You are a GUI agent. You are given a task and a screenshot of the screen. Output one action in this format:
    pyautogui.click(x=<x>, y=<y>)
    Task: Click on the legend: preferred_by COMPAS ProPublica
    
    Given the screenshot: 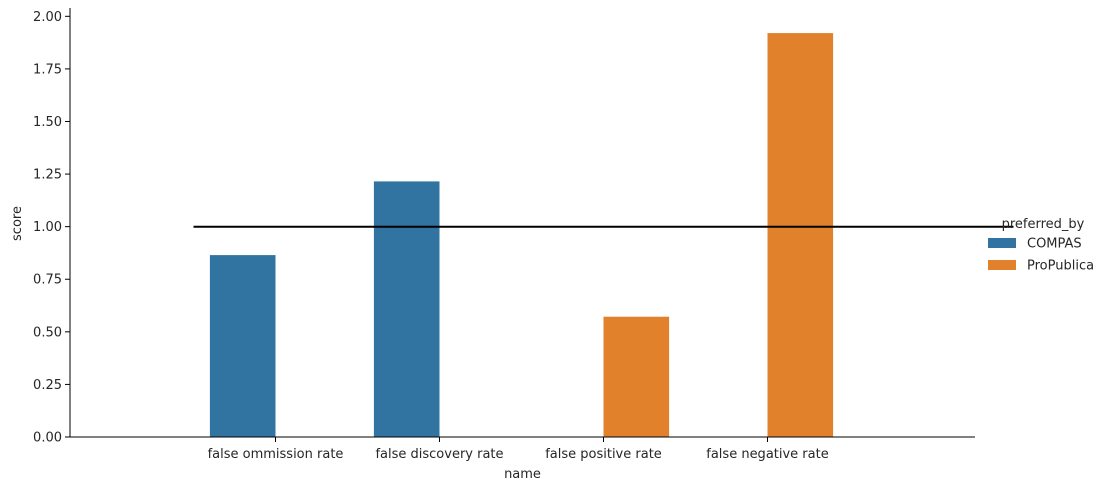 What is the action you would take?
    pyautogui.click(x=1041, y=245)
    